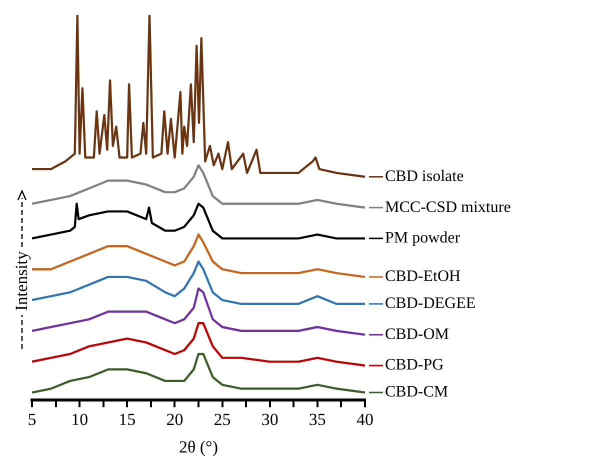 The height and width of the screenshot is (468, 592). What do you see at coordinates (416, 392) in the screenshot?
I see `legend-label: CBD-CM` at bounding box center [416, 392].